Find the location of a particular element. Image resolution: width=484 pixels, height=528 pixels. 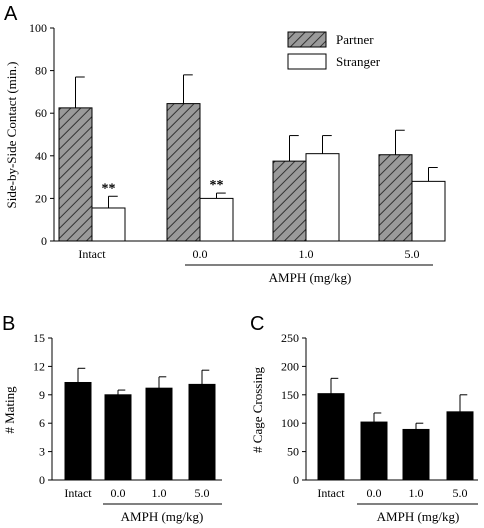

y-axis-label-c: # Cage Crossing is located at coordinates (257, 410).